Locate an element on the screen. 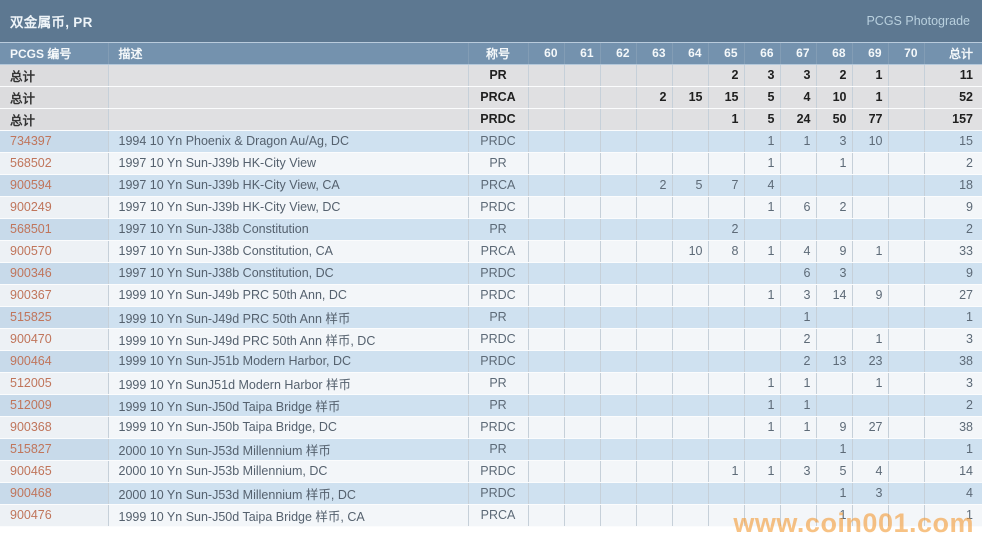  row-total-cell: 38 is located at coordinates (953, 427).